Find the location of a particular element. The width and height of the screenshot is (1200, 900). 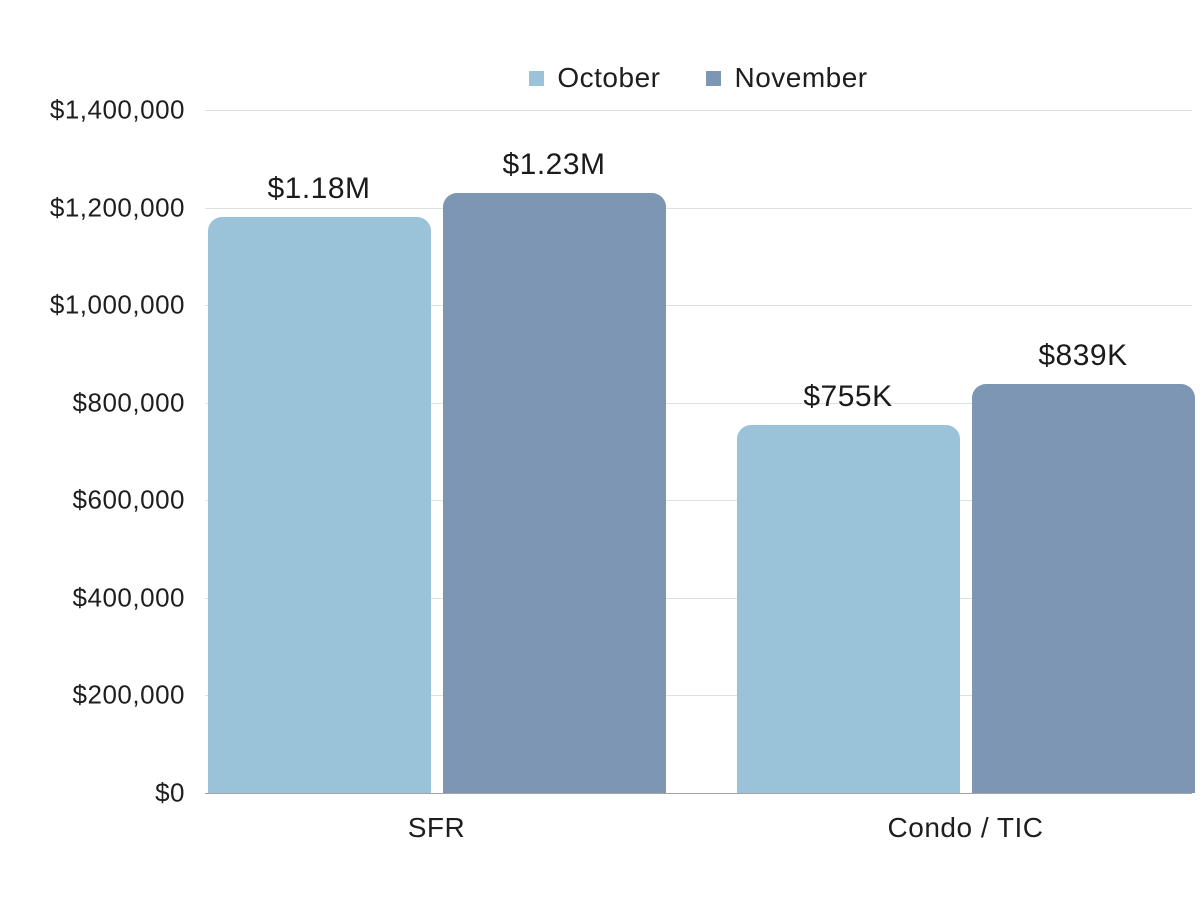

legend-swatch-november is located at coordinates (714, 78).